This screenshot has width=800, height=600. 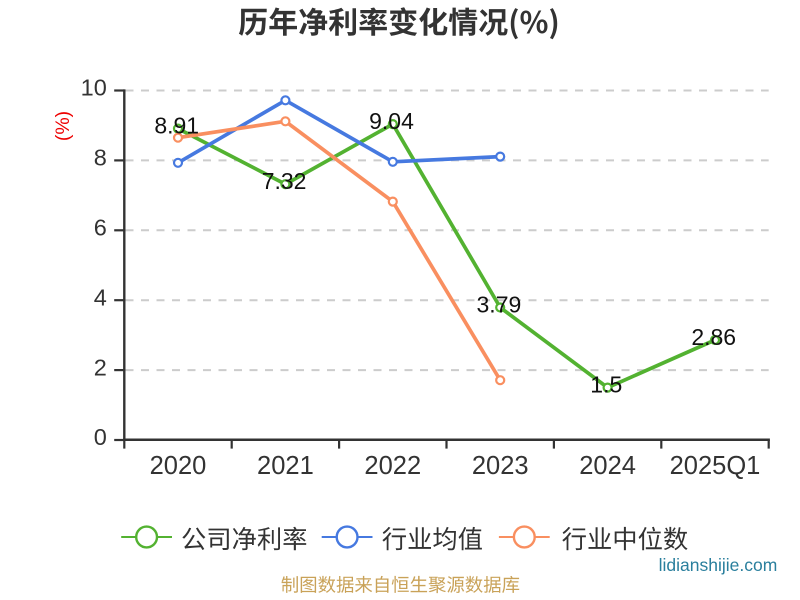 I want to click on svg-text: 2023, so click(x=500, y=466).